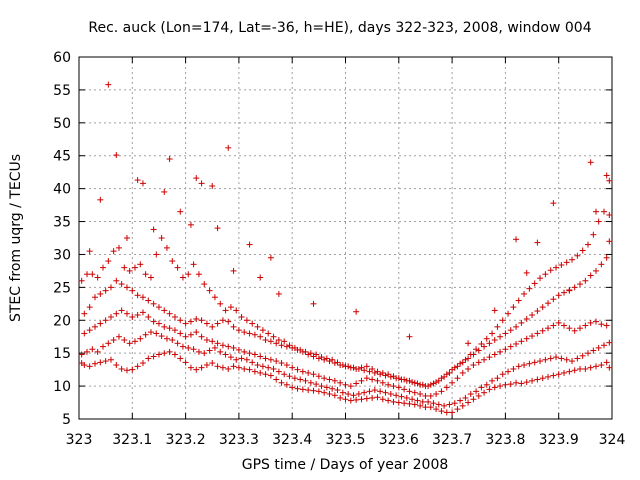 Image resolution: width=640 pixels, height=480 pixels. Describe the element at coordinates (345, 369) in the screenshot. I see `data-series` at that location.